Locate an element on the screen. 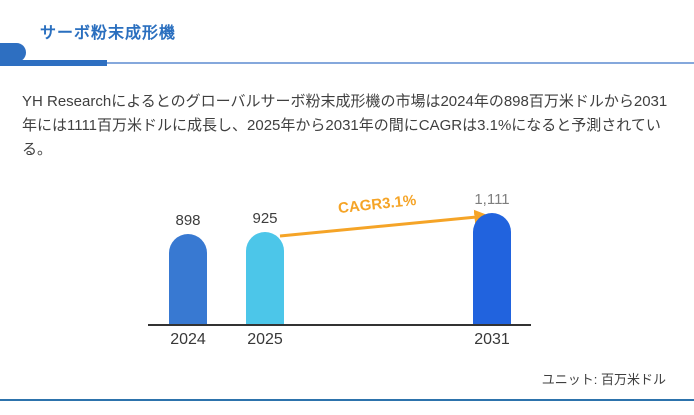 The image size is (694, 415). title-accent-bar is located at coordinates (53, 63).